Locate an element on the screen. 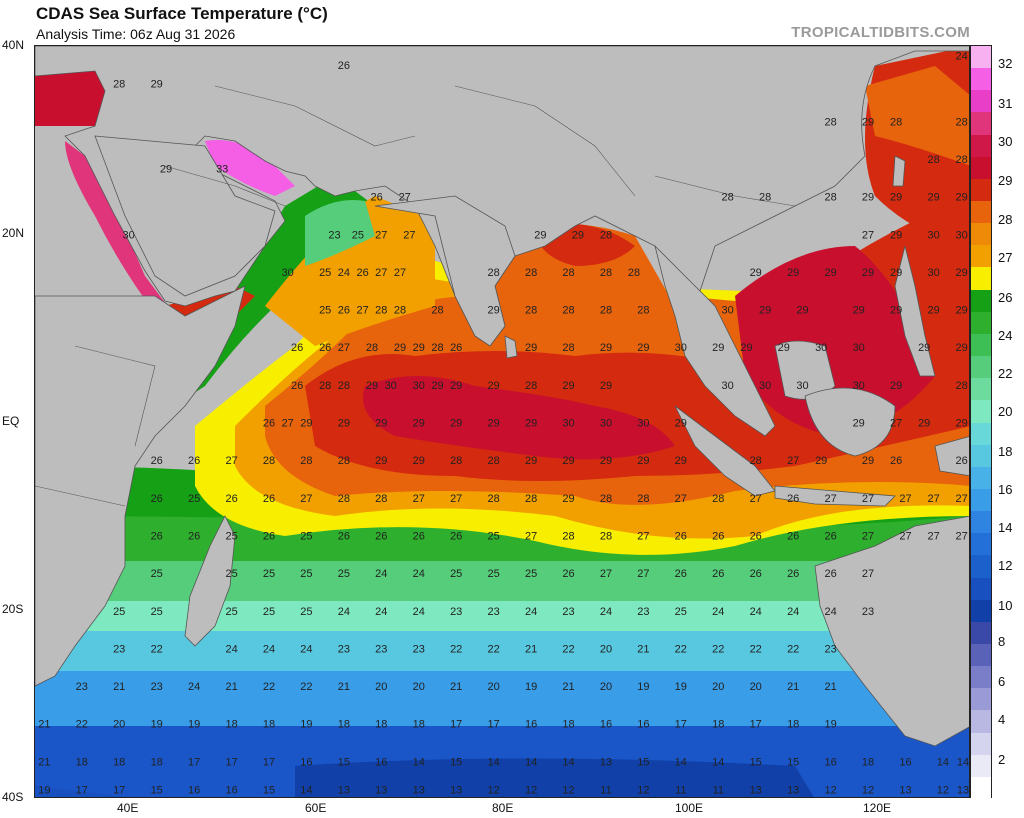 Image resolution: width=1024 pixels, height=818 pixels. sst-value-label: 33 is located at coordinates (222, 169).